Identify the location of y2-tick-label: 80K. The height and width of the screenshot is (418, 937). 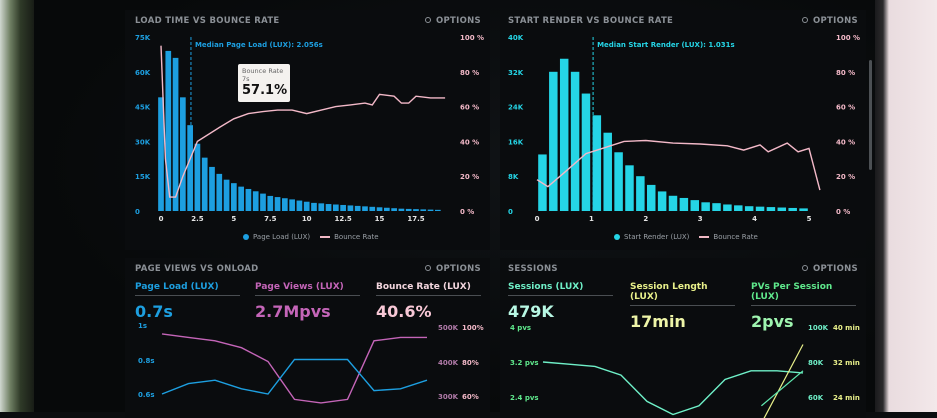
(816, 363).